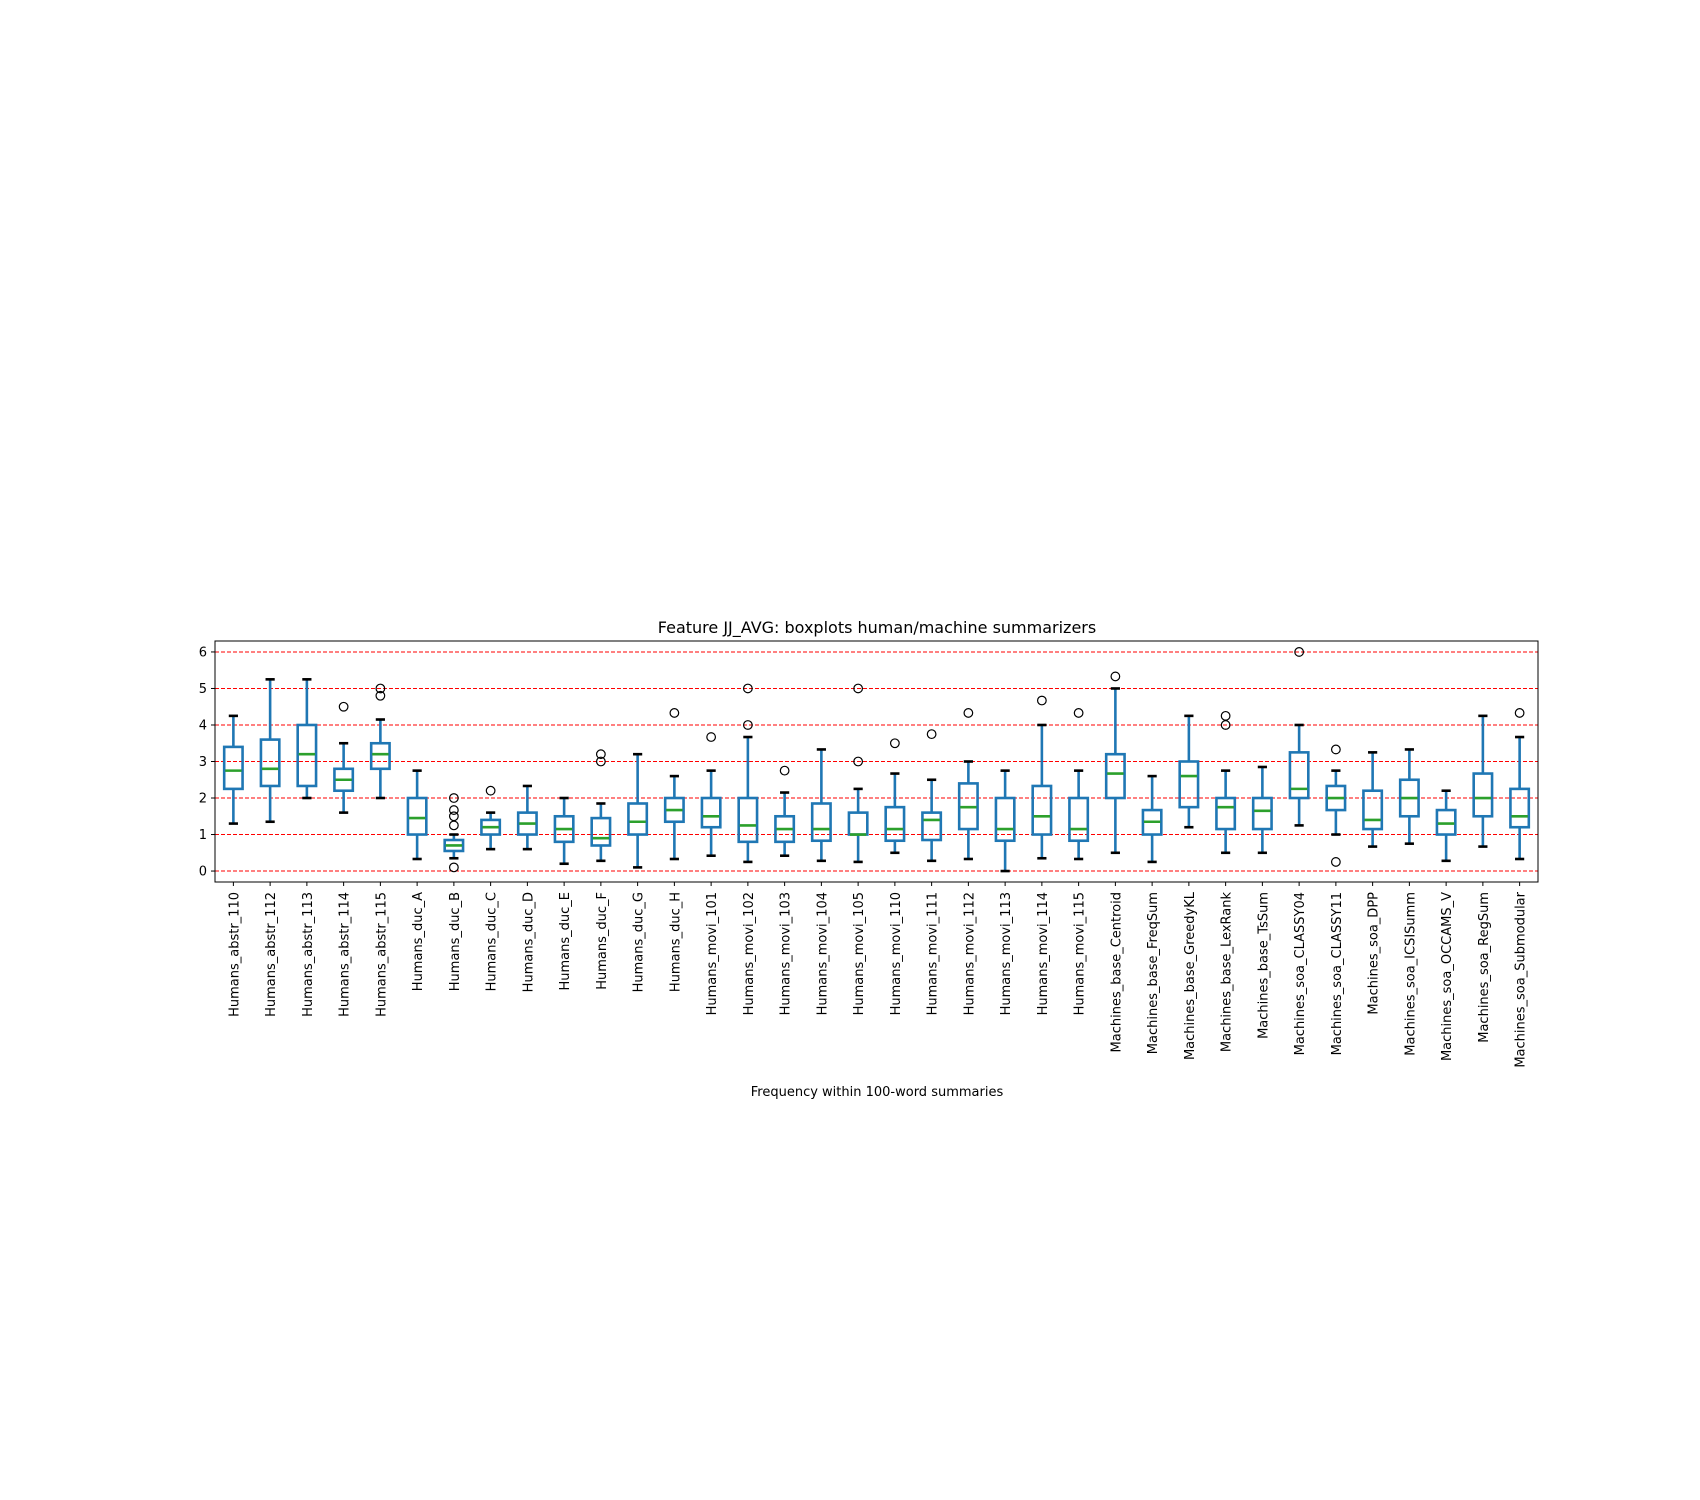 The height and width of the screenshot is (1500, 1700). Describe the element at coordinates (1410, 974) in the screenshot. I see `x-tick-label: Machines_soa_ICSISumm` at that location.